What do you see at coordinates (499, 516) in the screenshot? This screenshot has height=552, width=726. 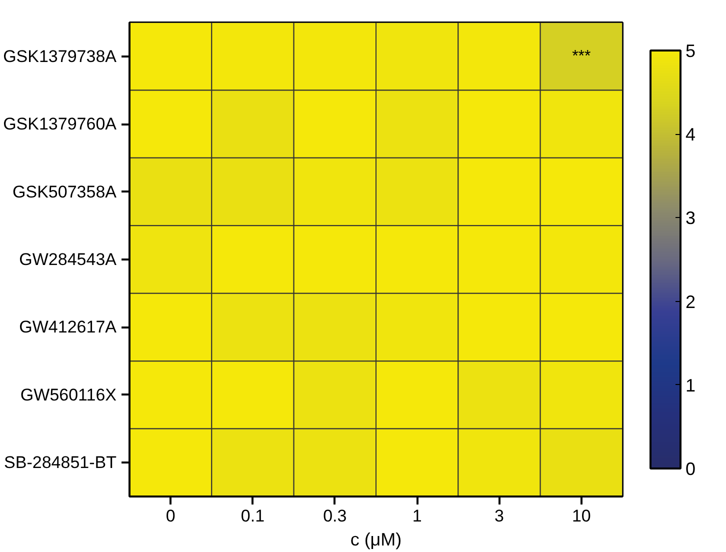 I see `x-tick-label: 3` at bounding box center [499, 516].